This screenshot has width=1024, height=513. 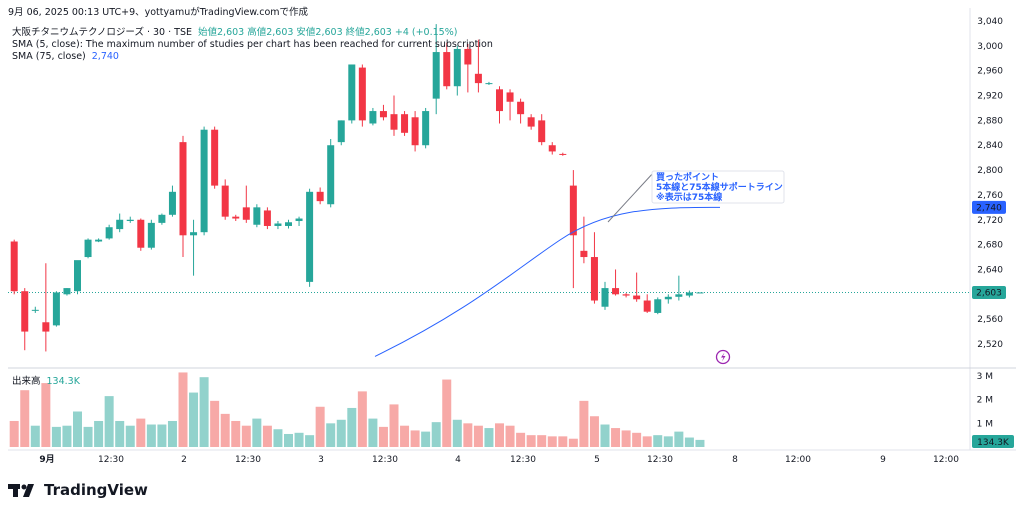 I want to click on annotation-line-2: 5本線と75本線サポートライン, so click(x=719, y=187).